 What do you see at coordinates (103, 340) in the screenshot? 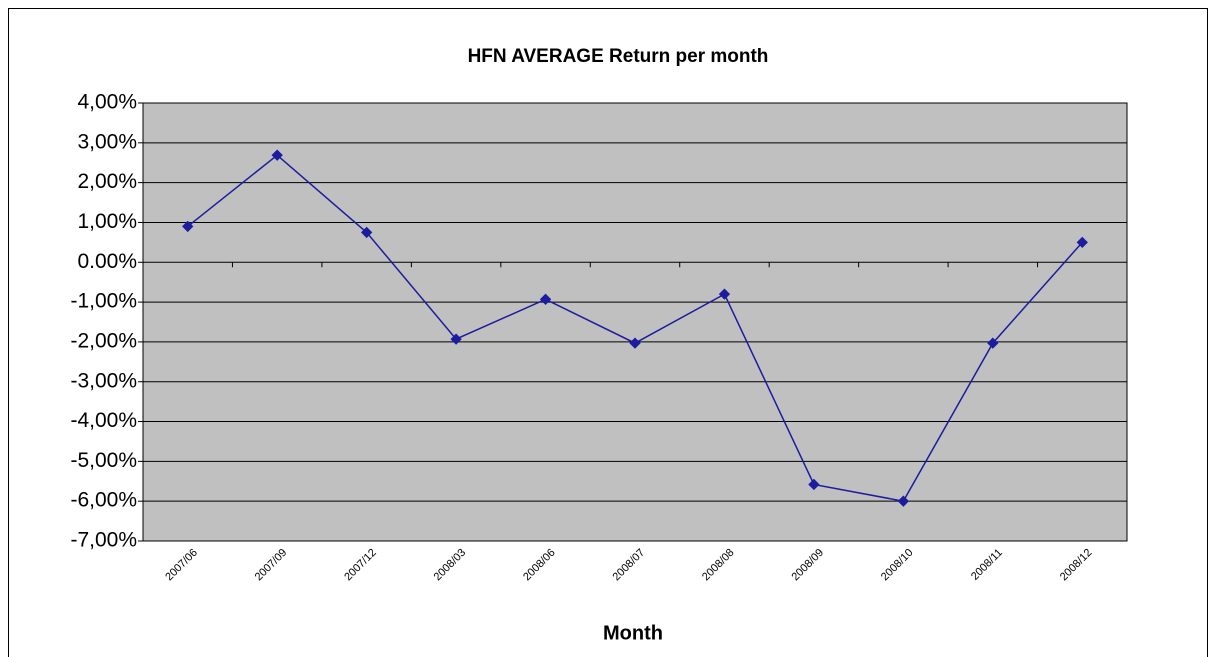
I see `y-tick-label: -2,00%` at bounding box center [103, 340].